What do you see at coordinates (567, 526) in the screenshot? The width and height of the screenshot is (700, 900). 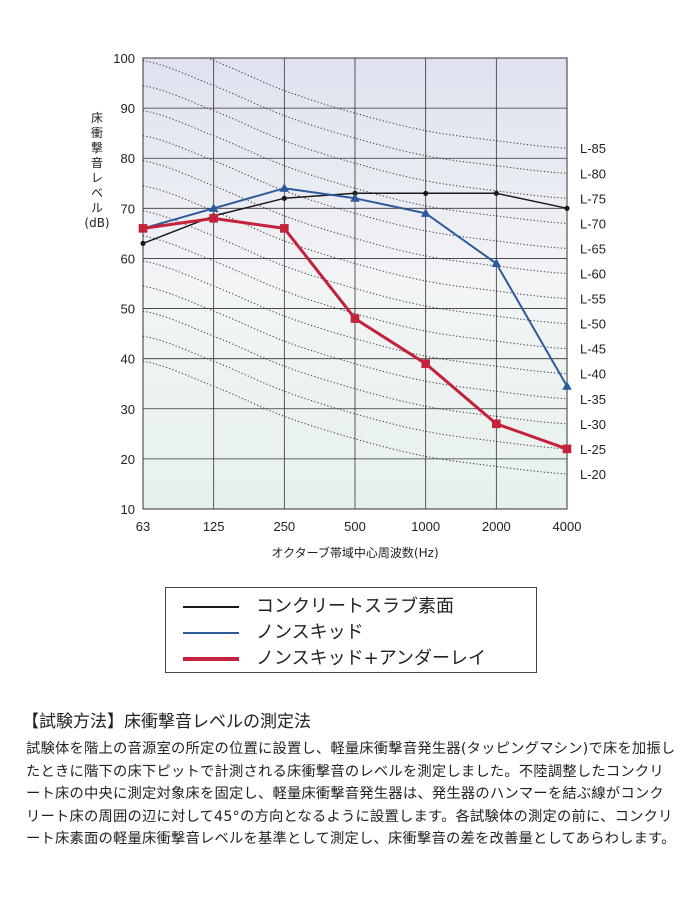 I see `x-tick-label: 4000` at bounding box center [567, 526].